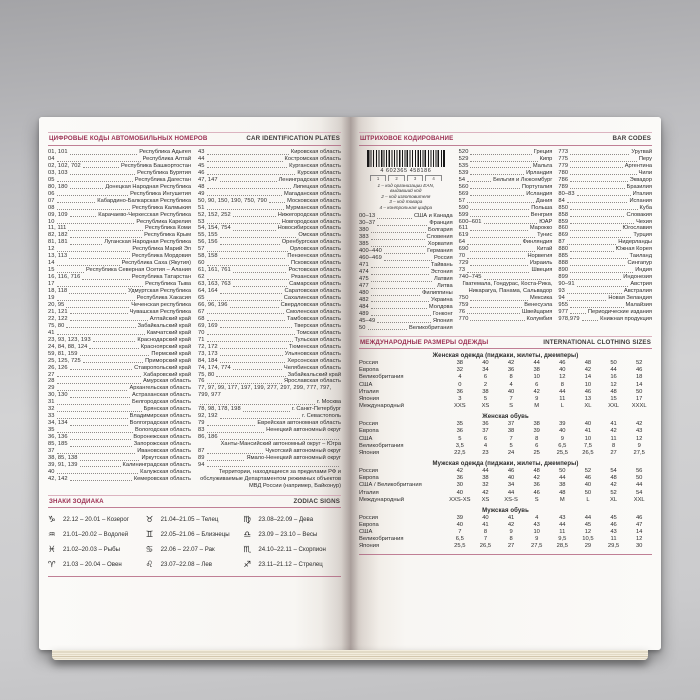  Describe the element at coordinates (639, 214) in the screenshot. I see `entry-country: Словакия` at that location.